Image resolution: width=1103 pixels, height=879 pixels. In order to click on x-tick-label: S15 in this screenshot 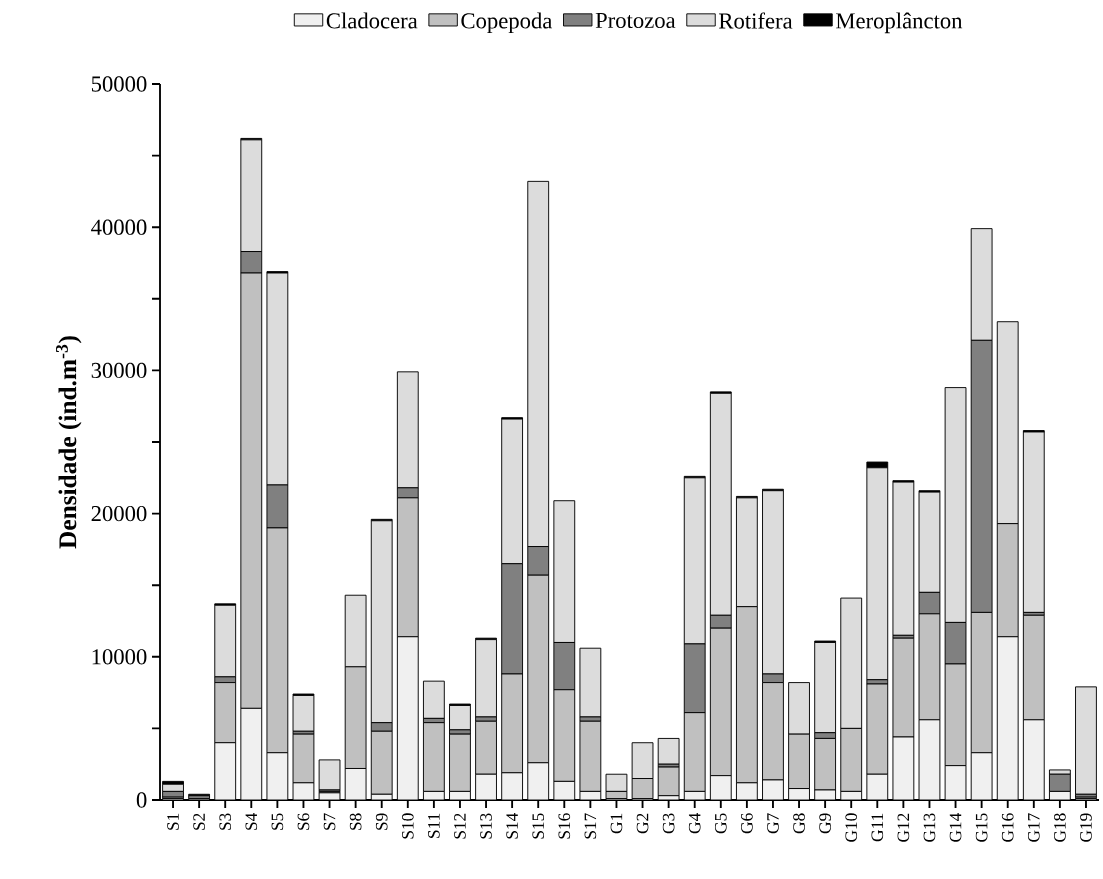, I will do `click(538, 826)`.